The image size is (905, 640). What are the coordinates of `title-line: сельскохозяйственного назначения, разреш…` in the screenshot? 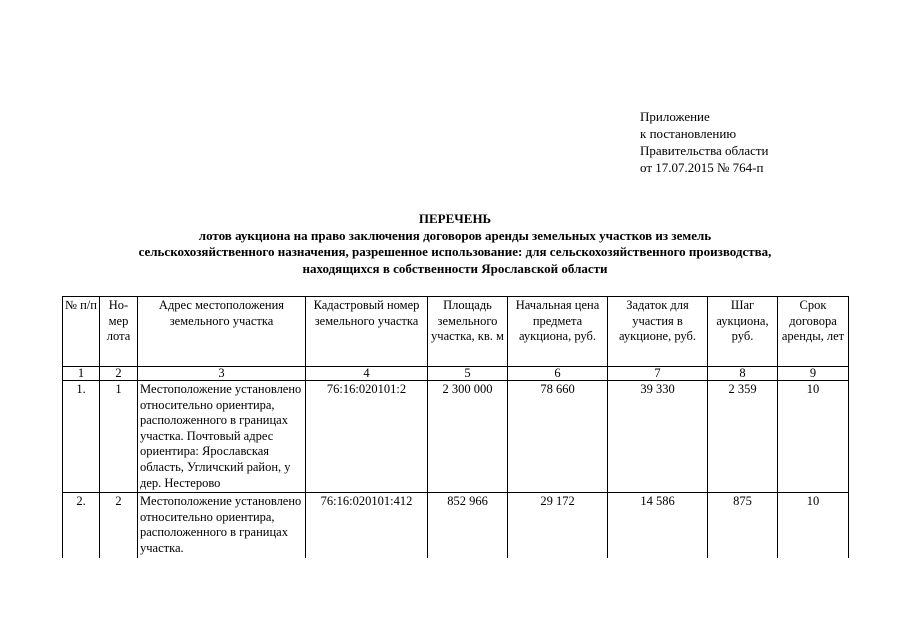 It's located at (455, 251).